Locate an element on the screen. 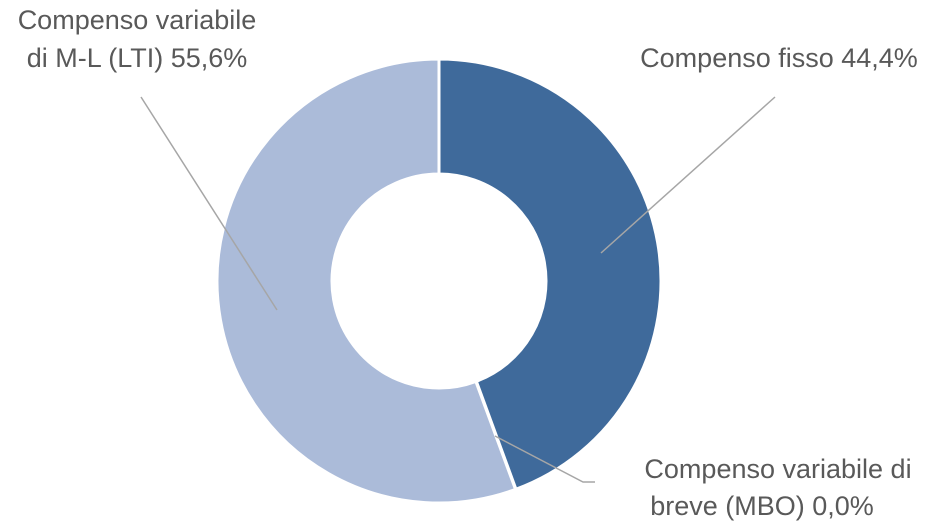 Image resolution: width=929 pixels, height=527 pixels. slice-compenso-variabile-di-breve-mbo-leader-line is located at coordinates (544, 459).